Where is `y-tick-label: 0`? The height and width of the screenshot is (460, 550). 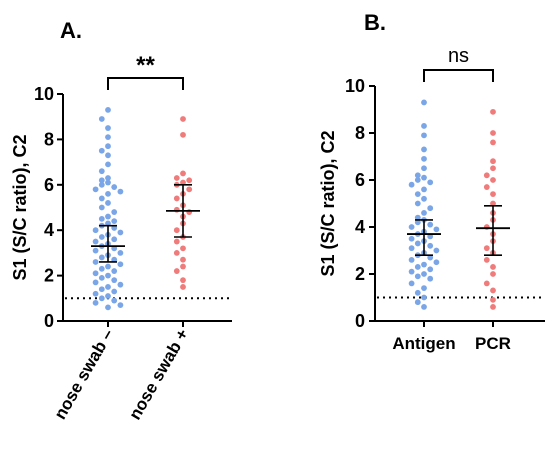 y-tick-label: 0 is located at coordinates (360, 321).